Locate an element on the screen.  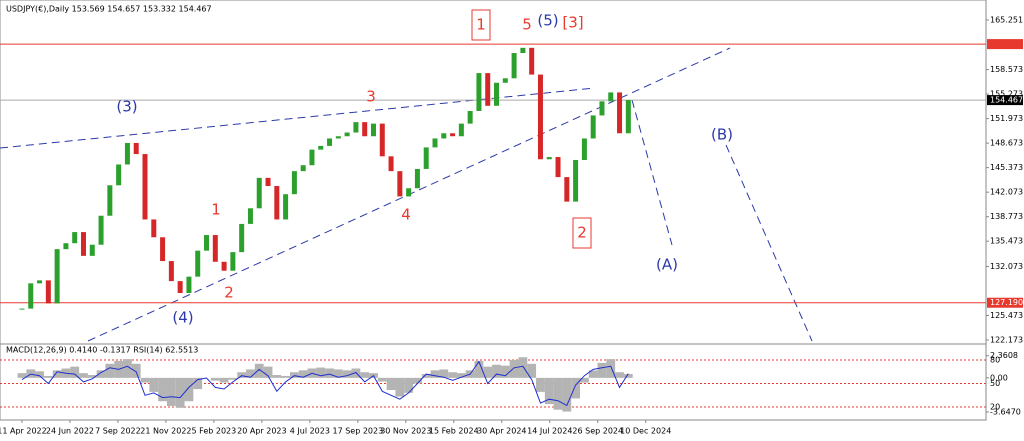
last-price-label: 154.467 is located at coordinates (1006, 100).